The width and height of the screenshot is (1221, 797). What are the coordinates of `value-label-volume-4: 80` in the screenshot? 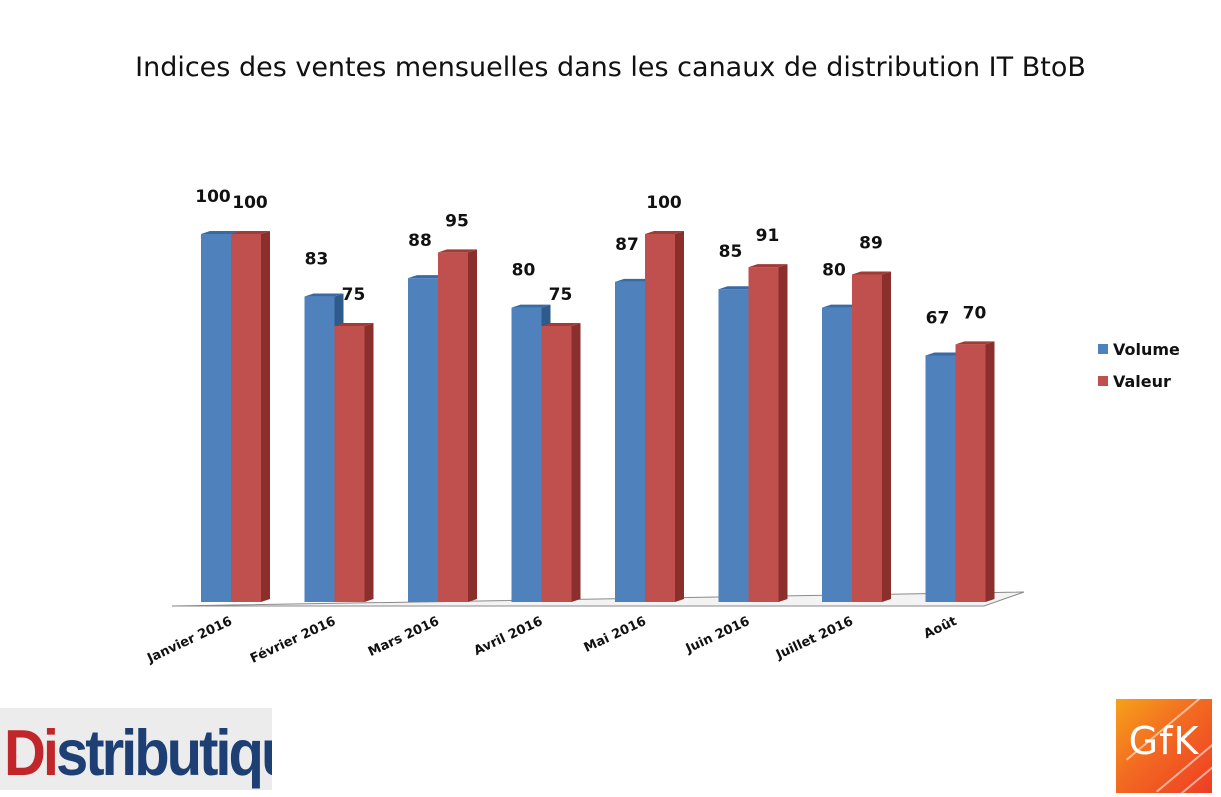 It's located at (524, 271).